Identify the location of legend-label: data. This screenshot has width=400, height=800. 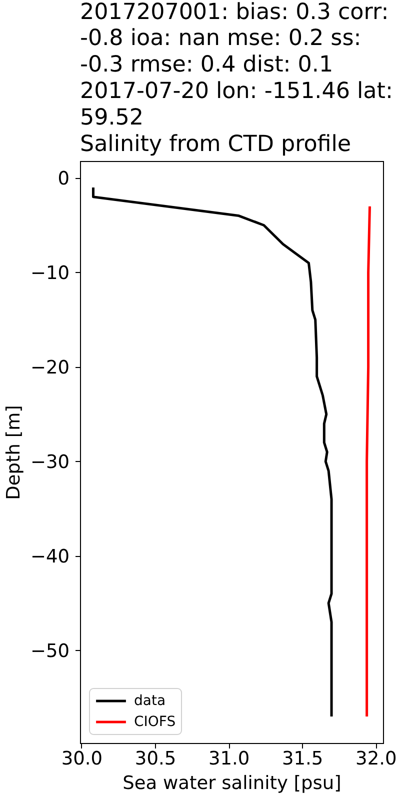
(150, 701).